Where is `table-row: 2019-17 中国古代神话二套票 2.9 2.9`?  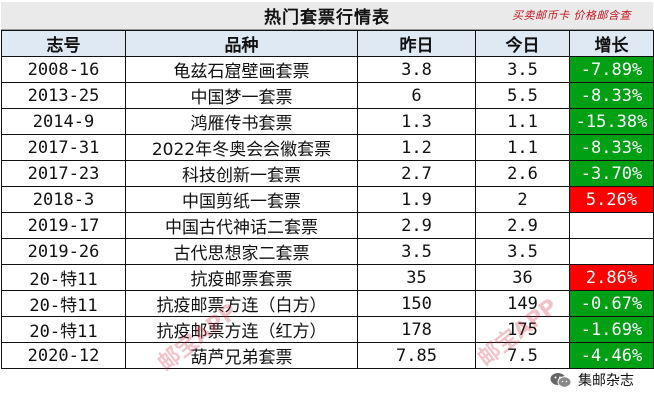
table-row: 2019-17 中国古代神话二套票 2.9 2.9 is located at coordinates (327, 225).